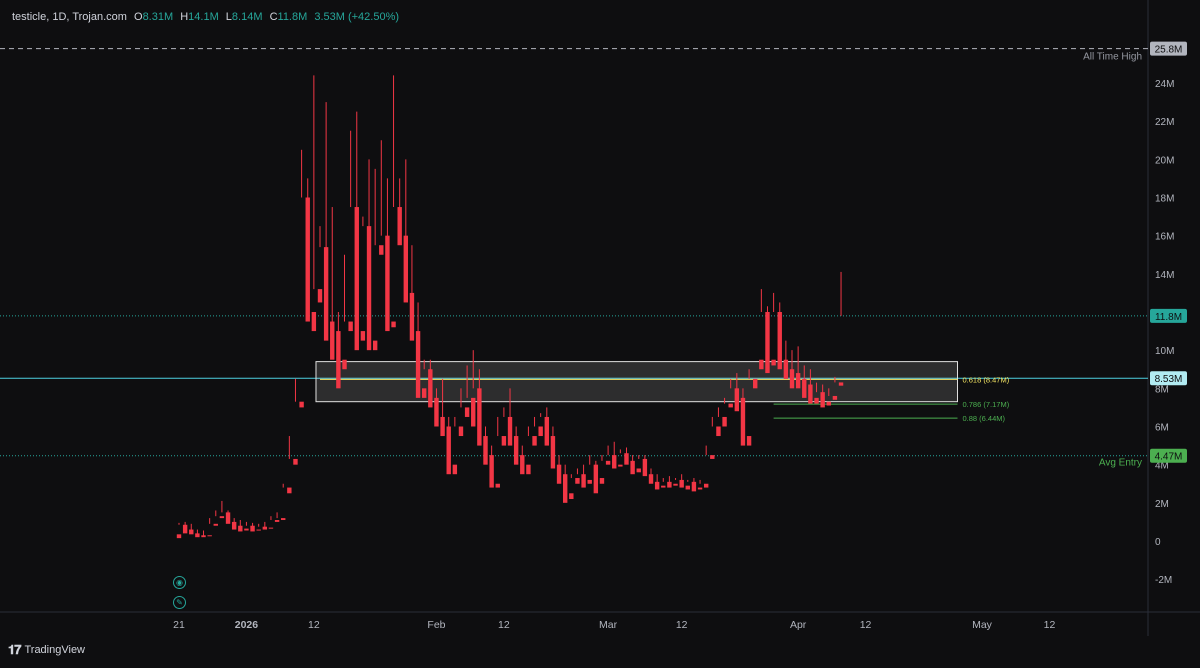 This screenshot has height=668, width=1200. What do you see at coordinates (69, 17) in the screenshot?
I see `symbol-title: testicle, 1D, Trojan.com` at bounding box center [69, 17].